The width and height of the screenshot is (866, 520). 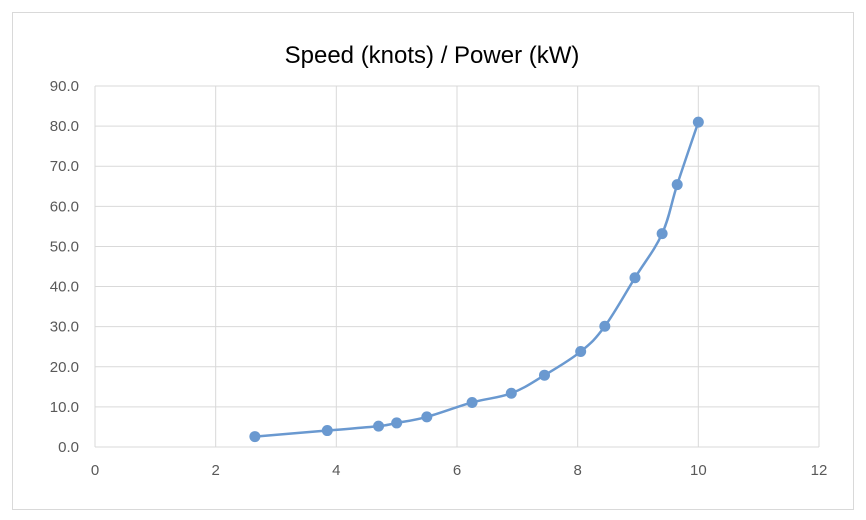 I want to click on y-tick-label: 90.0, so click(x=64, y=86).